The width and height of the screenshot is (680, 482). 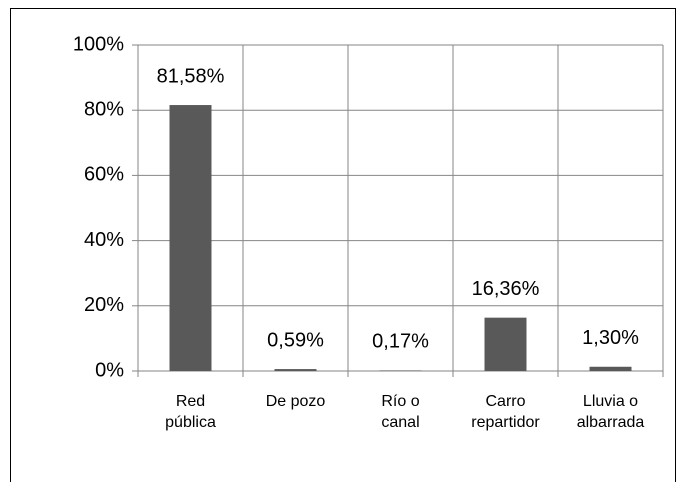 What do you see at coordinates (104, 109) in the screenshot?
I see `y-tick-label: 80%` at bounding box center [104, 109].